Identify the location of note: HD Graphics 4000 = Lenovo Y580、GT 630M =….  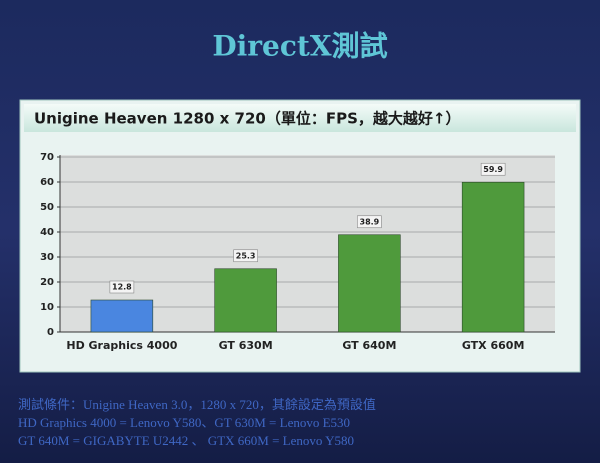
(184, 422).